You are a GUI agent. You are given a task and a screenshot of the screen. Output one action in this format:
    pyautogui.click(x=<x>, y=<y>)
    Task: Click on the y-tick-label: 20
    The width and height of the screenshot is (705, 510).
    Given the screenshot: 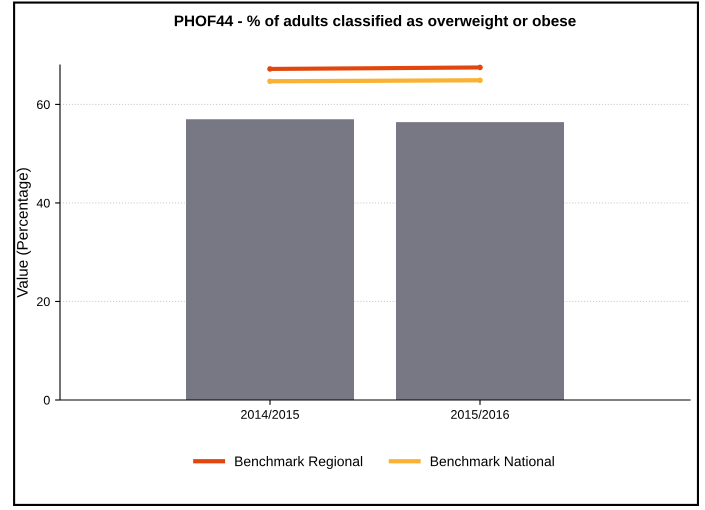 What is the action you would take?
    pyautogui.click(x=43, y=301)
    